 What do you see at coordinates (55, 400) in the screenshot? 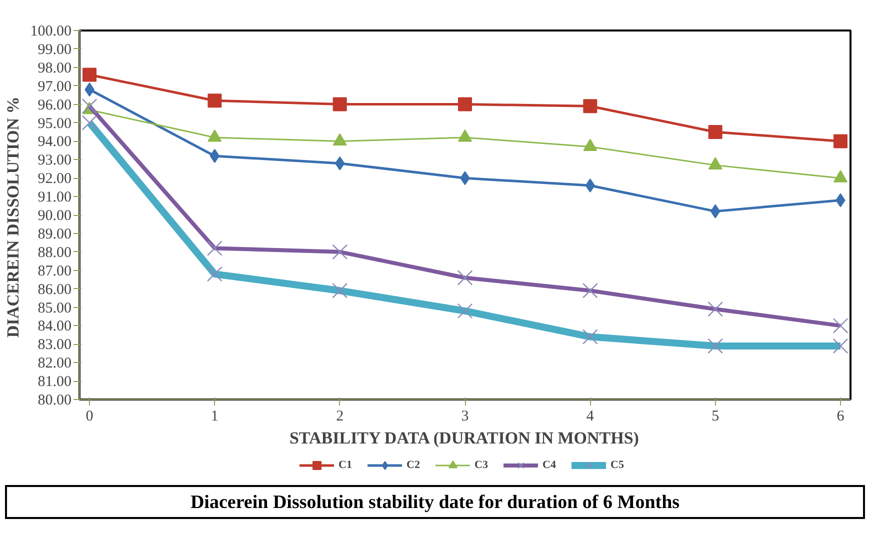
I see `y-tick-label: 80.00` at bounding box center [55, 400].